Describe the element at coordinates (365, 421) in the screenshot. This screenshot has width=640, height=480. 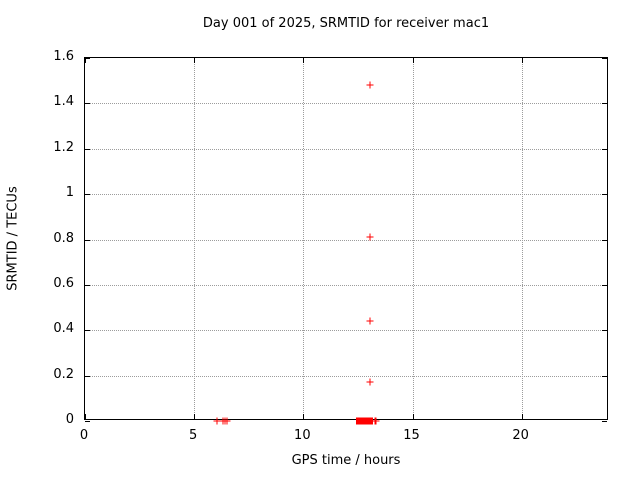
I see `dense-data-band` at that location.